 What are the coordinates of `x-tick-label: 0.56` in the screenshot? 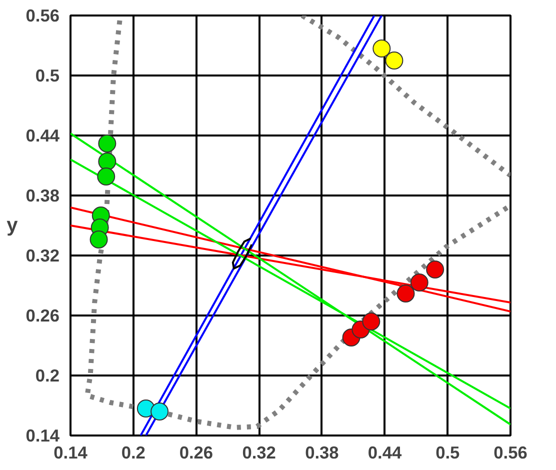 It's located at (511, 452).